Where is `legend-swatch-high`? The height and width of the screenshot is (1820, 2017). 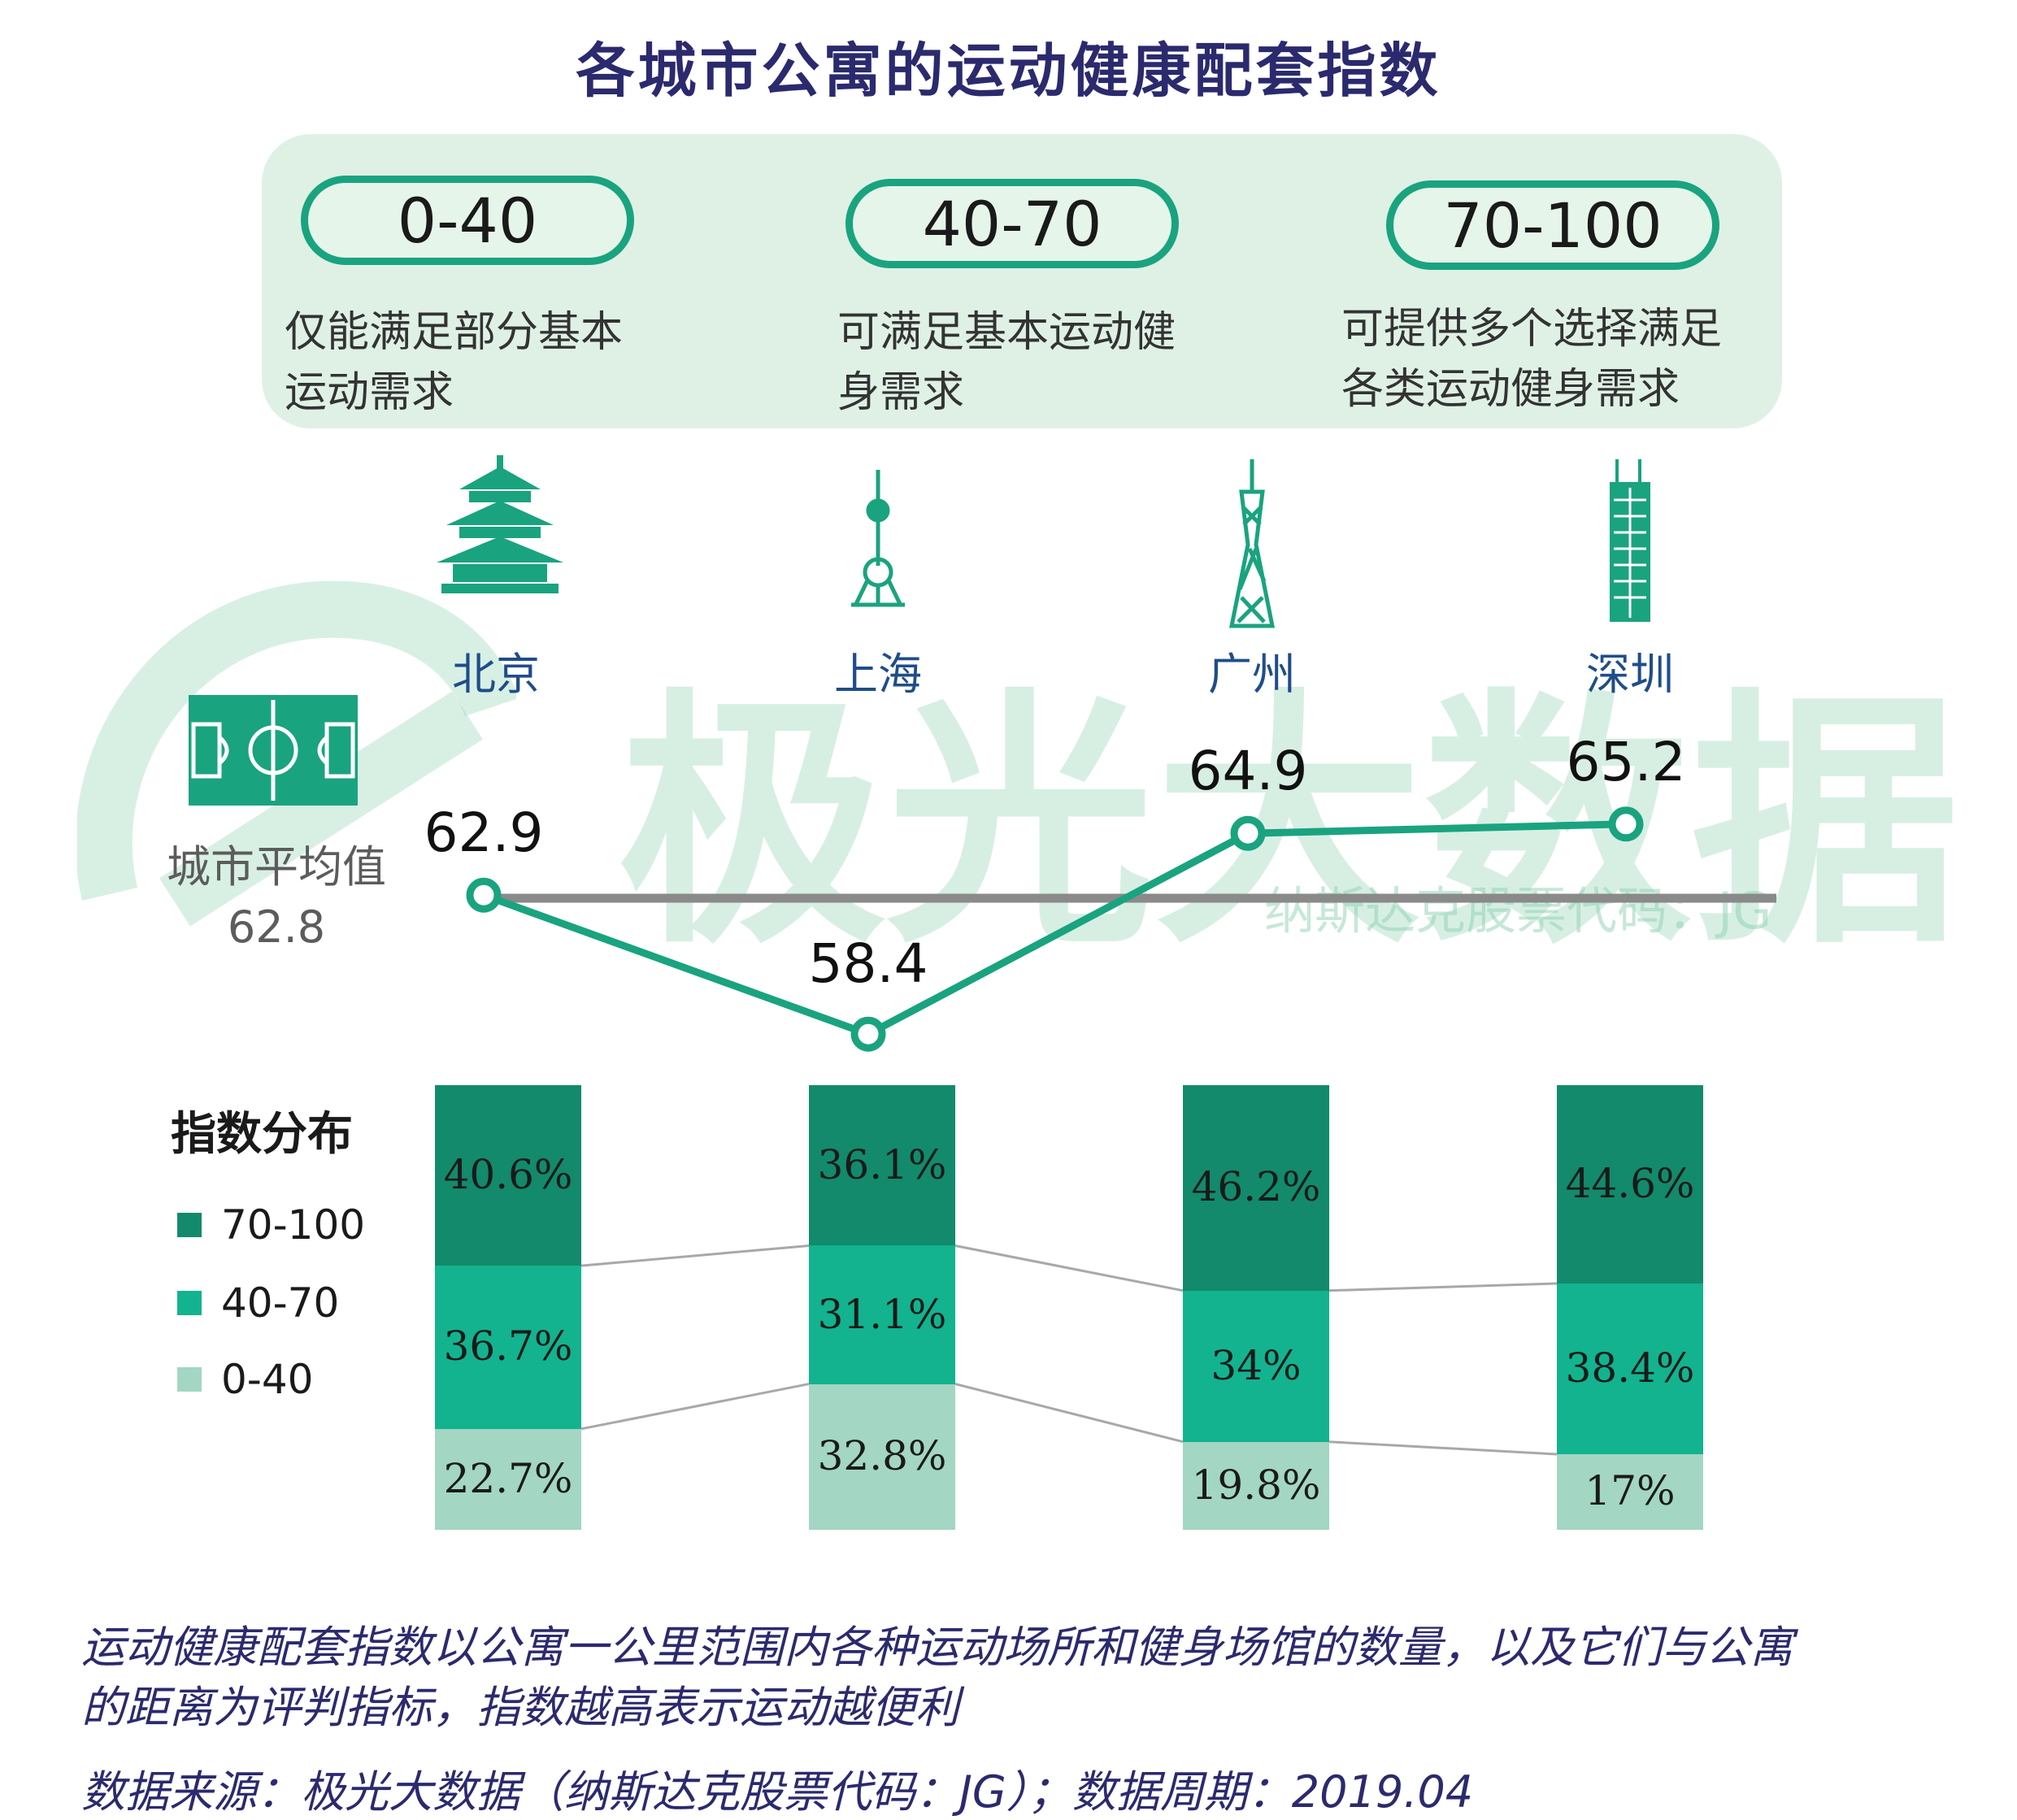 legend-swatch-high is located at coordinates (189, 1225).